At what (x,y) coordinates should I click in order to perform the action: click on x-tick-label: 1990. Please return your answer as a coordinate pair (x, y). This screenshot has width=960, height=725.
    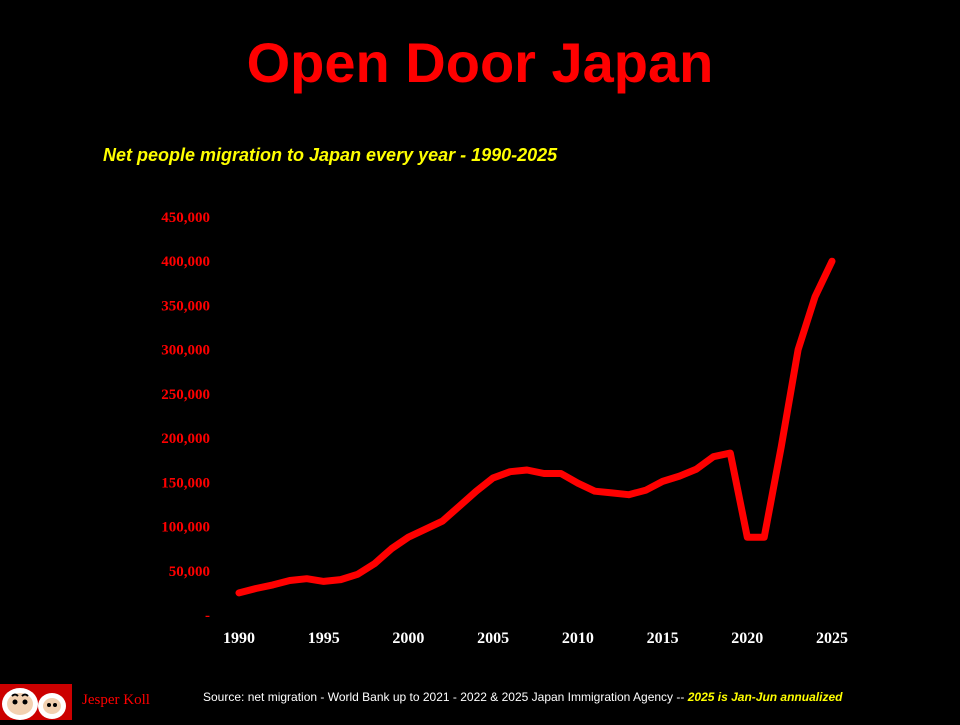
    Looking at the image, I should click on (239, 638).